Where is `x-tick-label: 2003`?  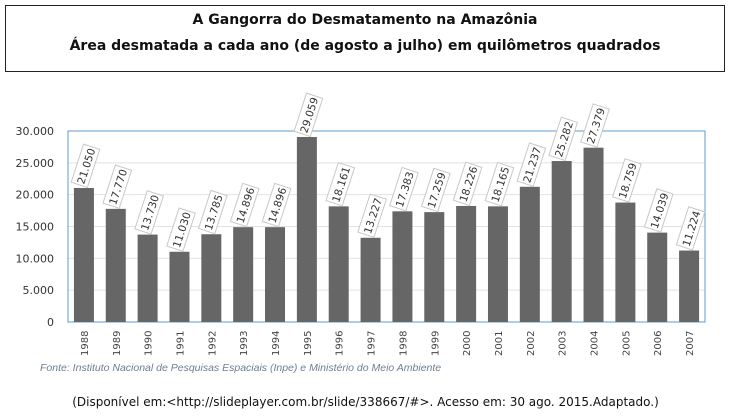 x-tick-label: 2003 is located at coordinates (563, 343).